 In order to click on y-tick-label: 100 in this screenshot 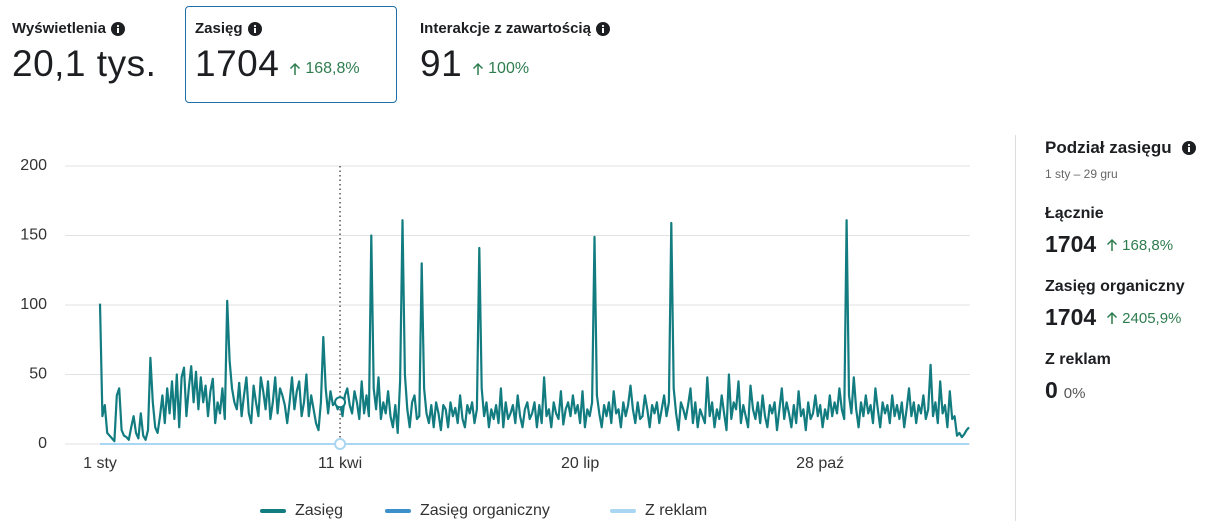, I will do `click(33, 304)`.